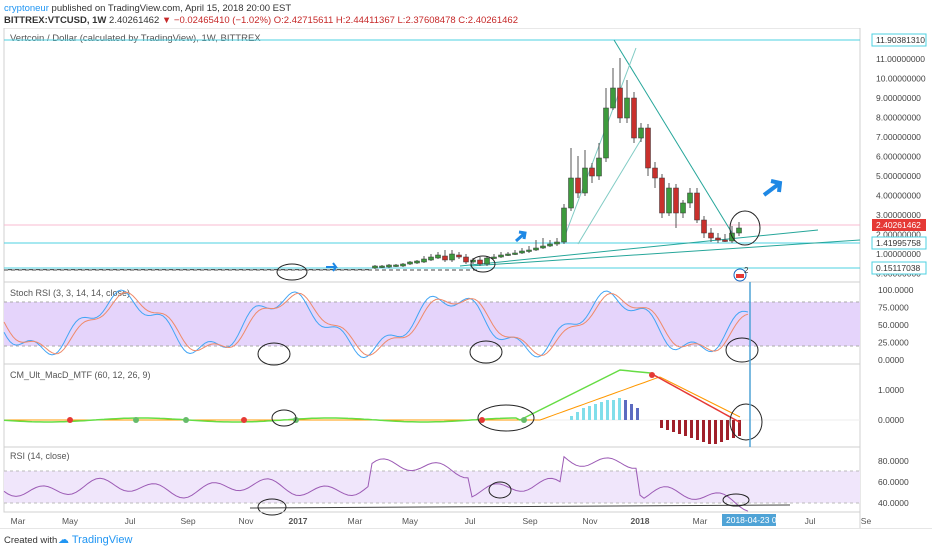 The height and width of the screenshot is (551, 932). I want to click on price-tick-label: 1.00000000, so click(898, 254).